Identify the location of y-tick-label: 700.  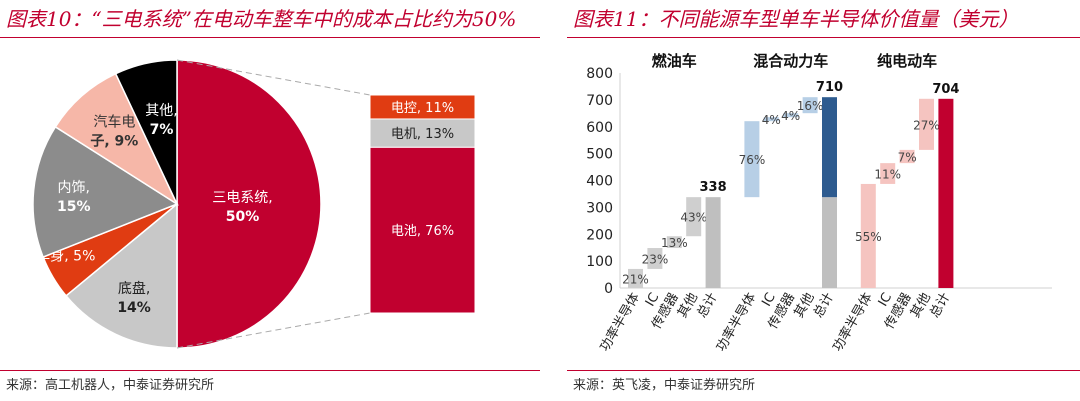
(599, 101).